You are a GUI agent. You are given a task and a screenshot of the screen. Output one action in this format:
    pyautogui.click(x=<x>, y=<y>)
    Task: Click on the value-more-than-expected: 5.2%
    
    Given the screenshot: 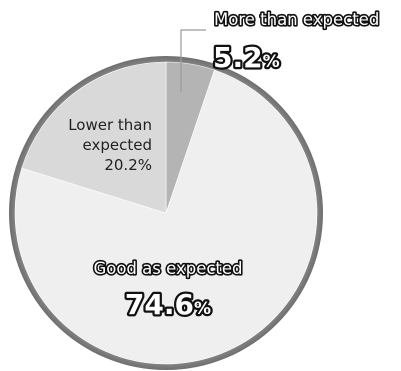 What is the action you would take?
    pyautogui.click(x=246, y=57)
    